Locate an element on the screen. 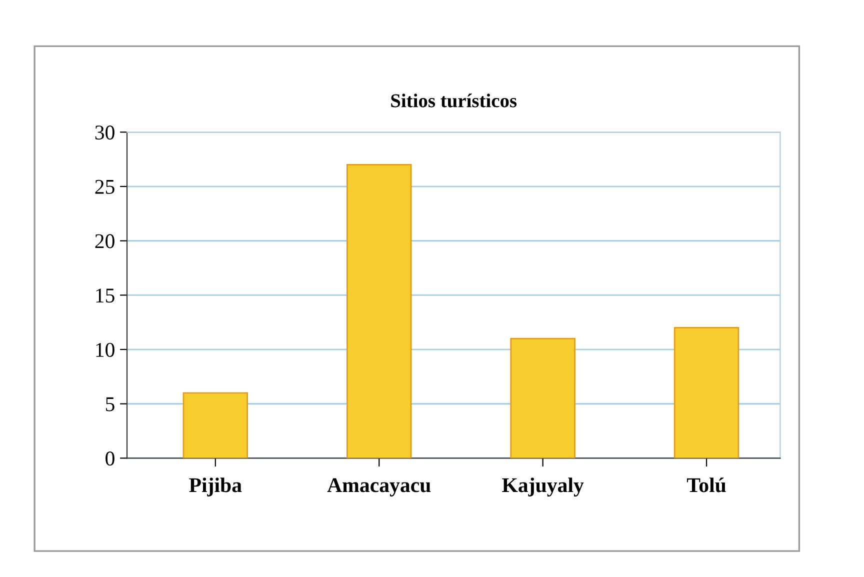  y-tick-label: 20 is located at coordinates (104, 241).